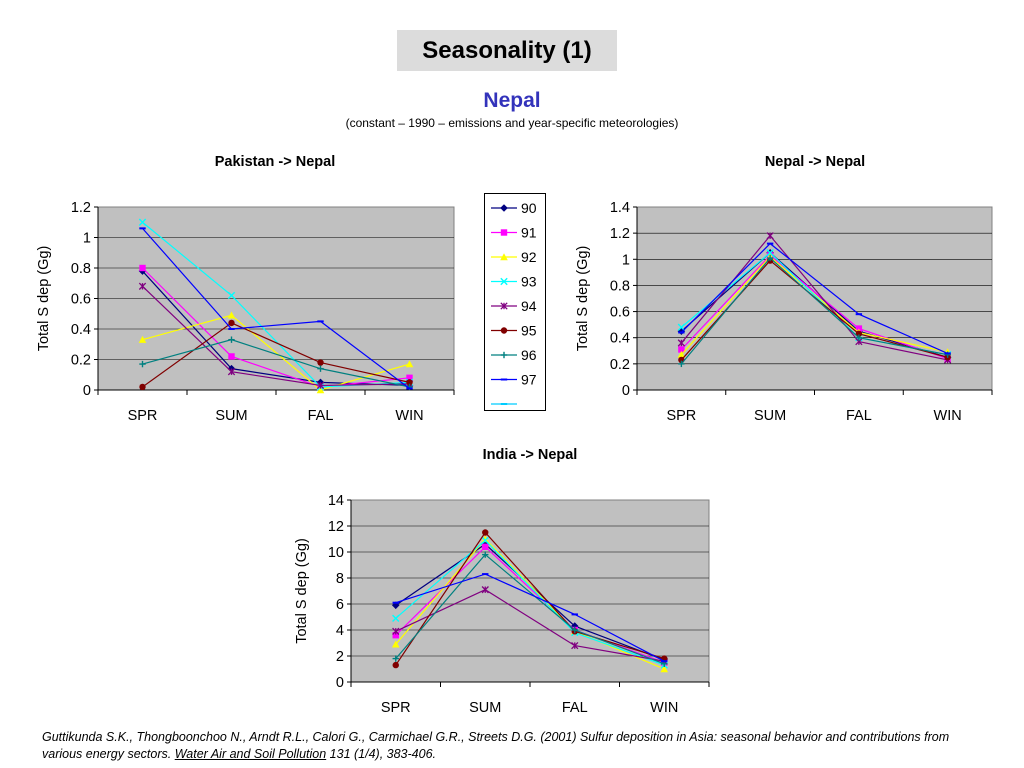 The image size is (1024, 768). I want to click on y-tick-label: 4, so click(340, 631).